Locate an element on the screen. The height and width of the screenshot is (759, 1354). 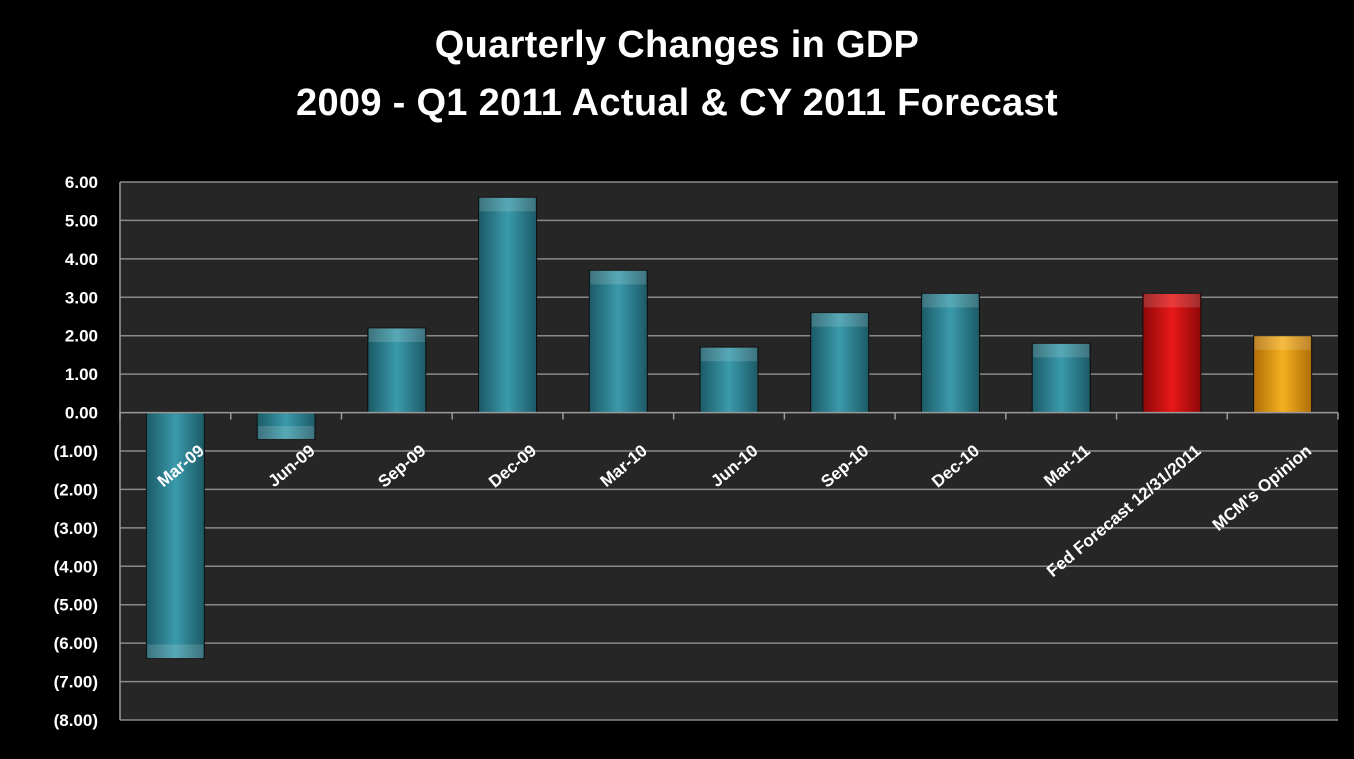
y-tick-label: (1.00) is located at coordinates (76, 451).